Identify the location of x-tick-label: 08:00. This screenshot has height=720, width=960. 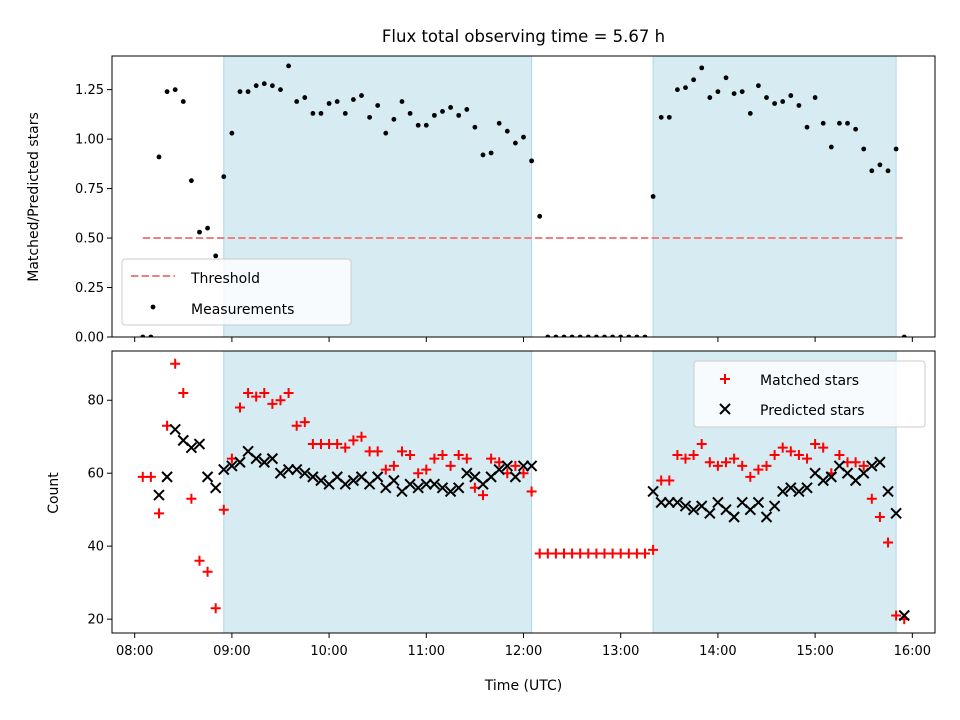
(134, 651).